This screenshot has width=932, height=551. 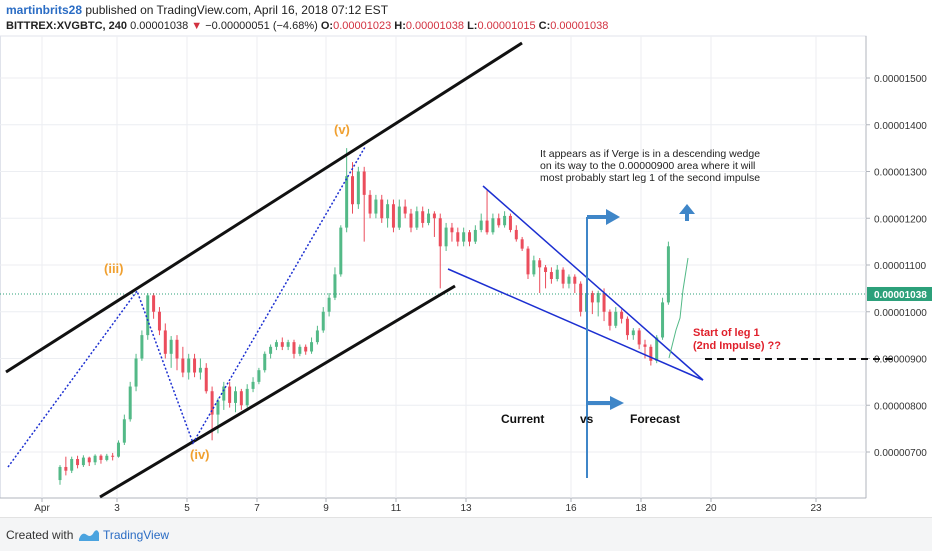 I want to click on current-price-badge, so click(x=899, y=293).